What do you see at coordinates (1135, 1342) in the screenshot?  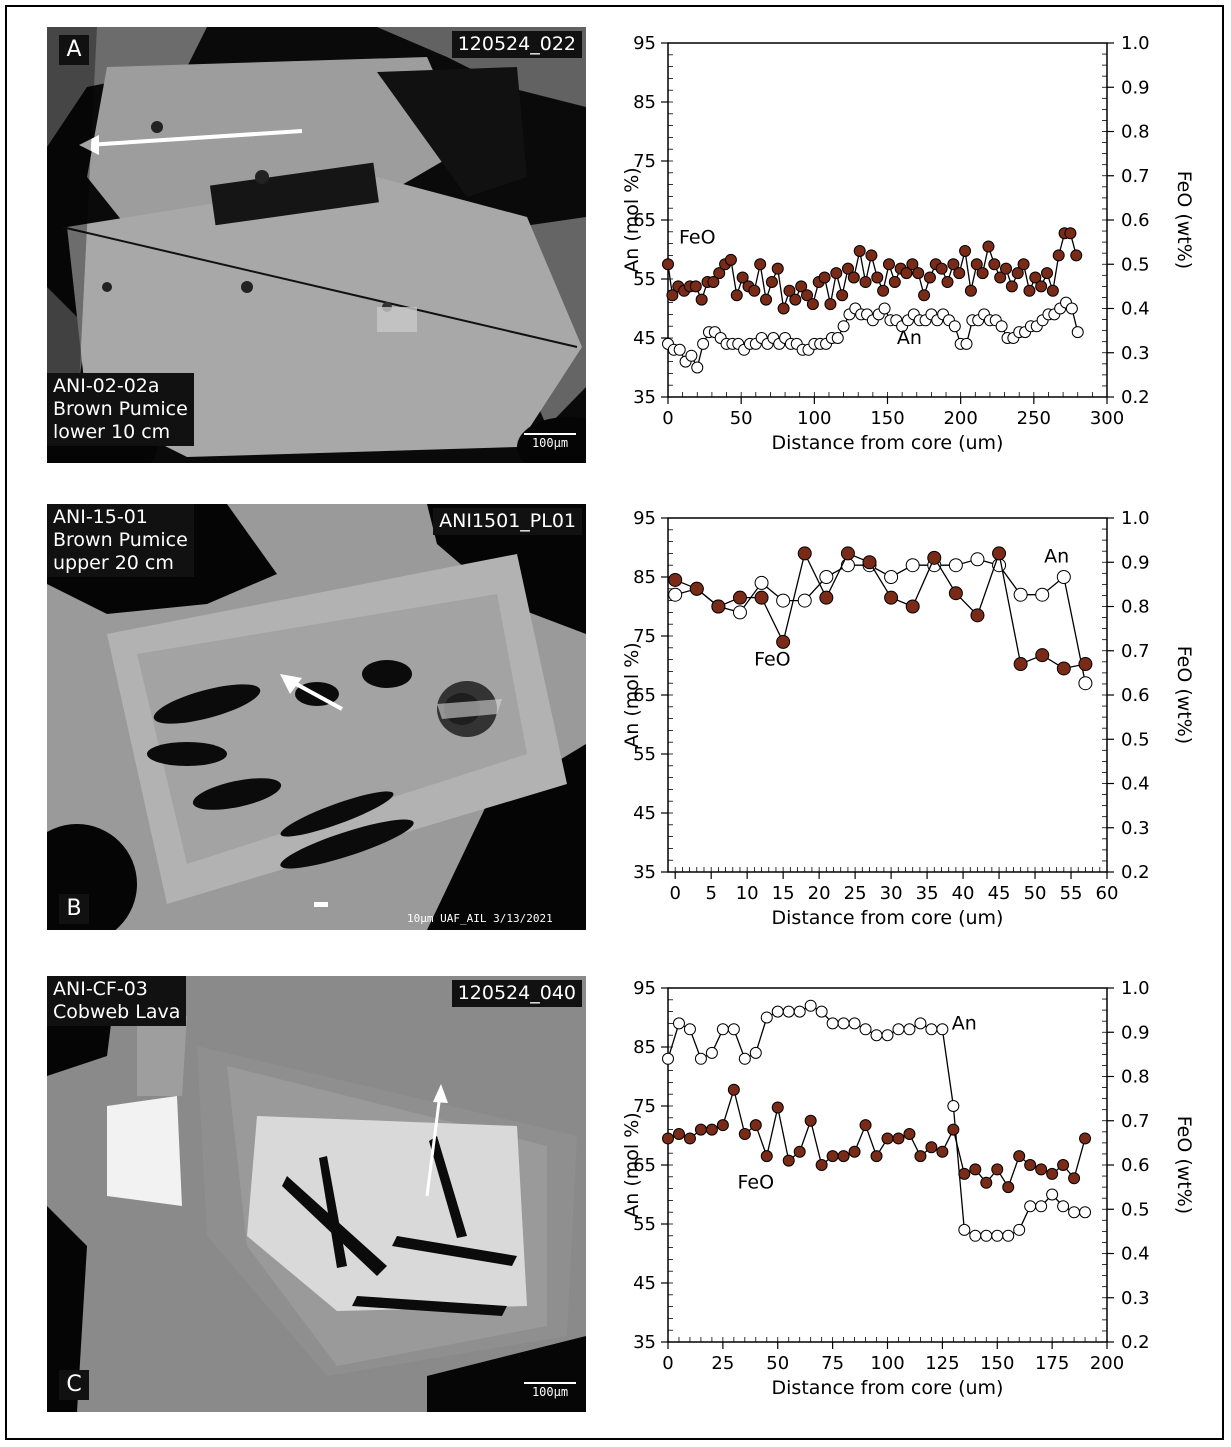 I see `y2-tick-label: 0.2` at bounding box center [1135, 1342].